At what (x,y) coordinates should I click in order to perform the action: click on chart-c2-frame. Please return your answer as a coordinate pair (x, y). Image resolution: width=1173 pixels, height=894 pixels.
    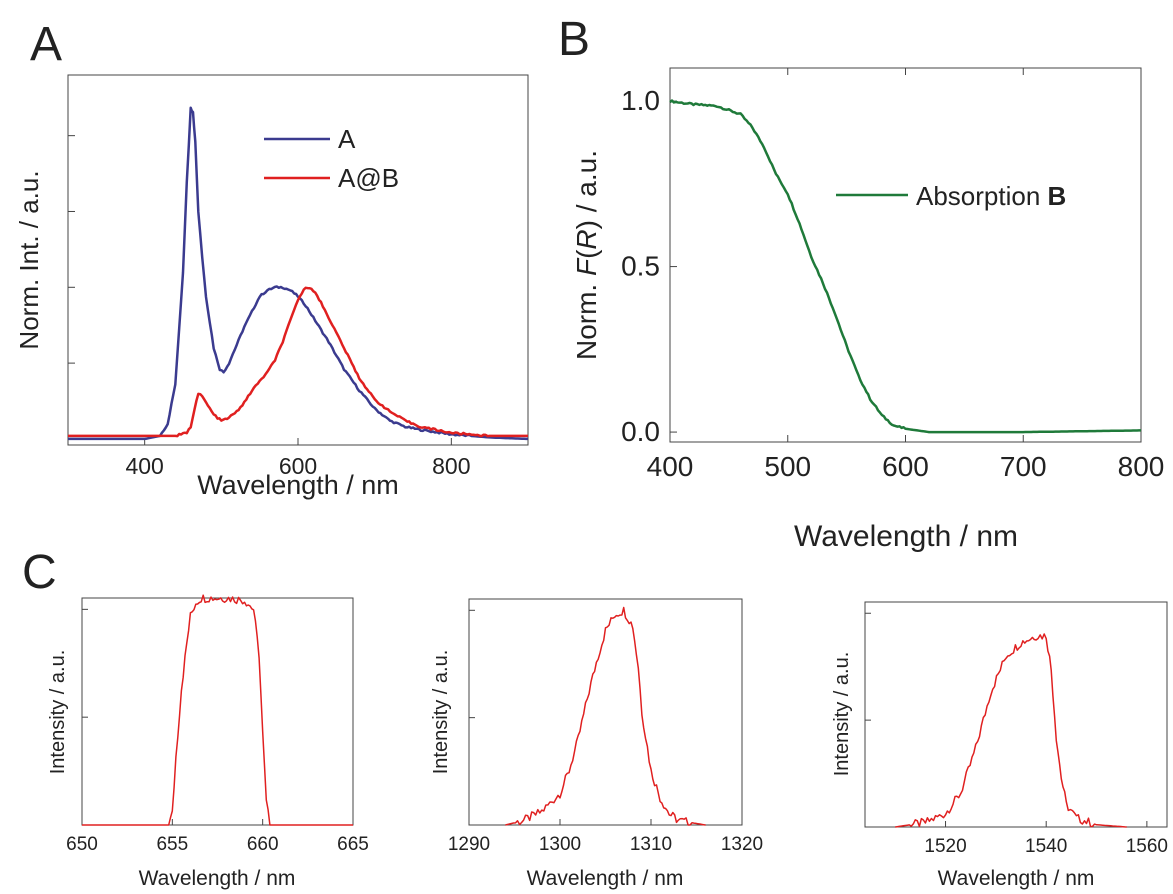
    Looking at the image, I should click on (605, 712).